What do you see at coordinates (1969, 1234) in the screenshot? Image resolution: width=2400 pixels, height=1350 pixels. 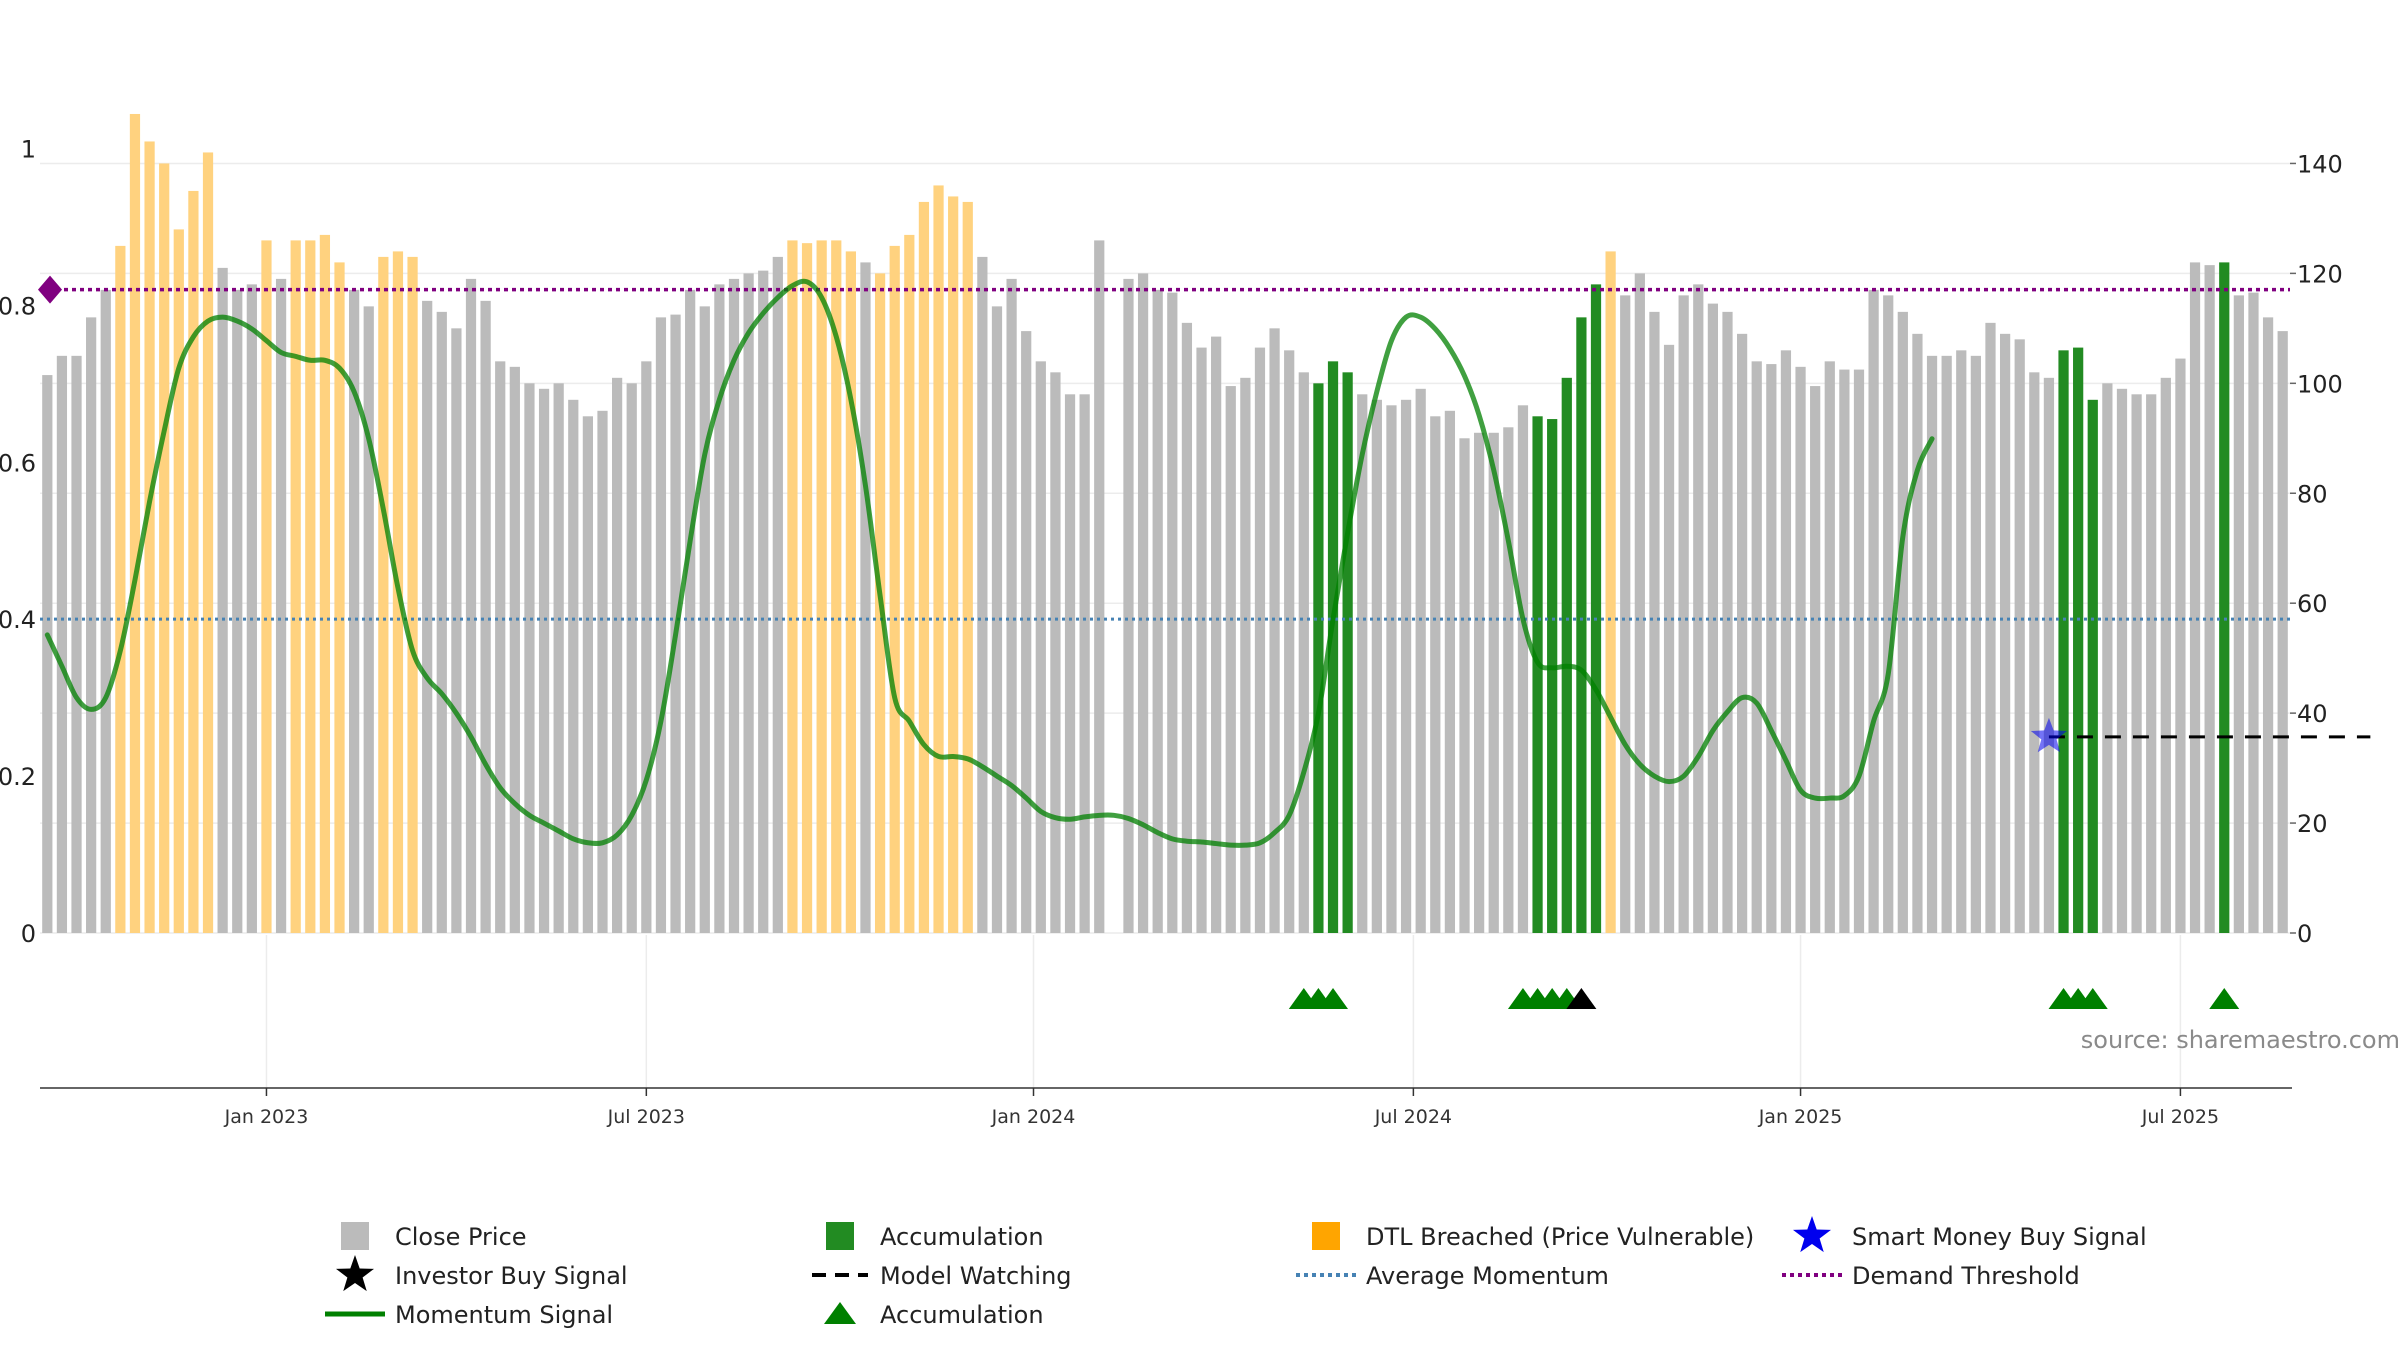 I see `legend-item: Smart Money Buy Signal` at bounding box center [1969, 1234].